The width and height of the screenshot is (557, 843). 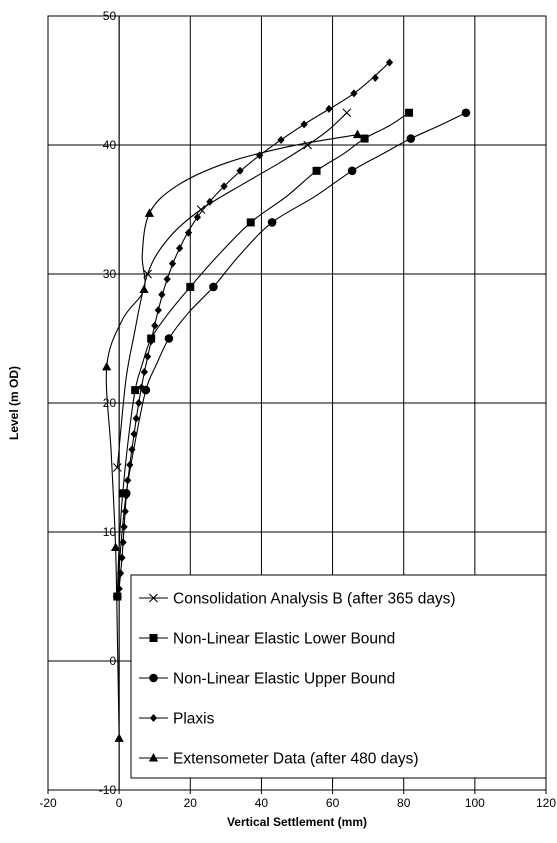 What do you see at coordinates (333, 803) in the screenshot?
I see `x-tick-label: 60` at bounding box center [333, 803].